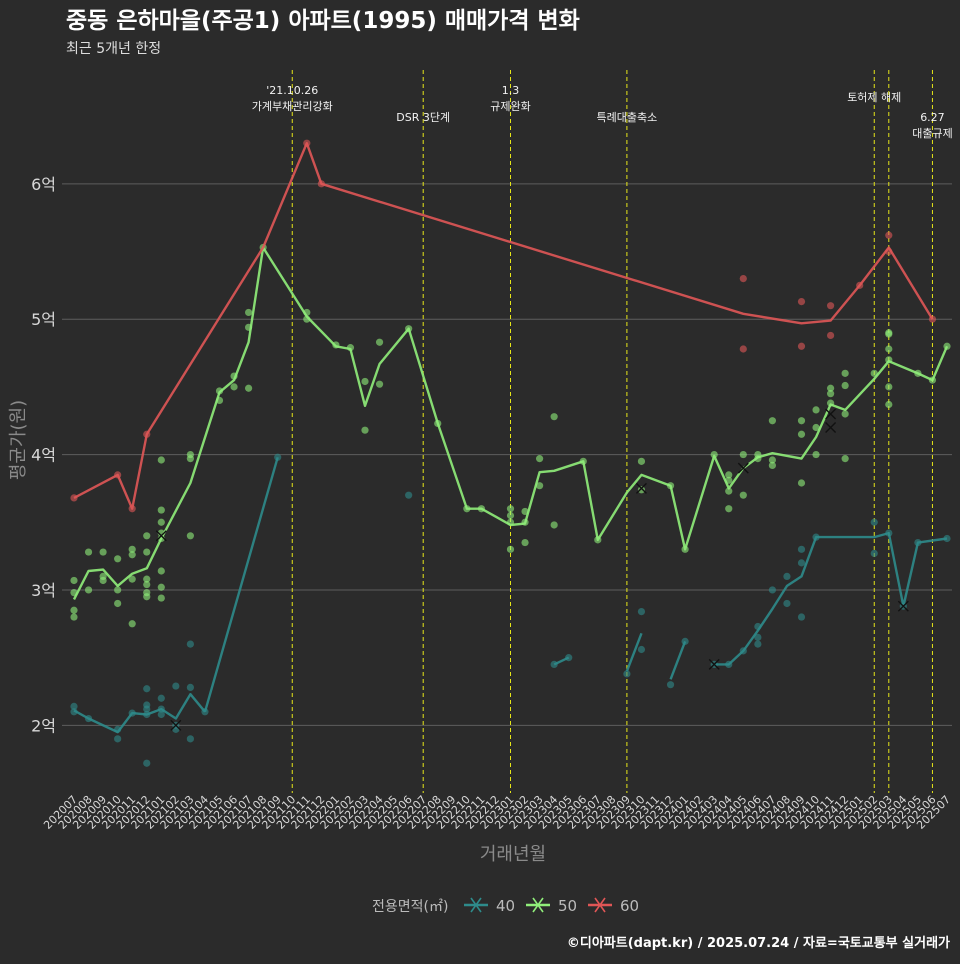 This screenshot has height=964, width=960. Describe the element at coordinates (505, 906) in the screenshot. I see `legend: 전용면적(㎡) 40 50 60` at that location.